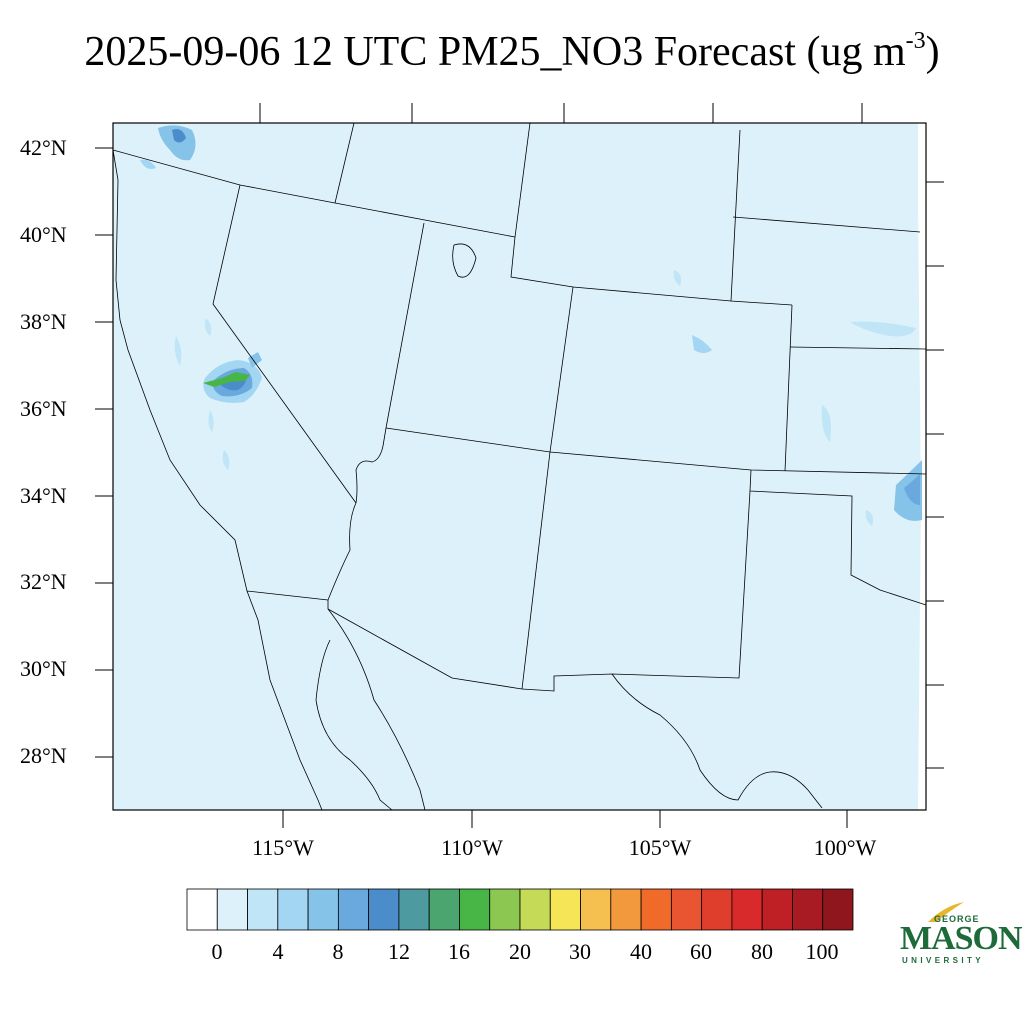 The width and height of the screenshot is (1024, 1024). What do you see at coordinates (652, 294) in the screenshot?
I see `border-wy-co` at bounding box center [652, 294].